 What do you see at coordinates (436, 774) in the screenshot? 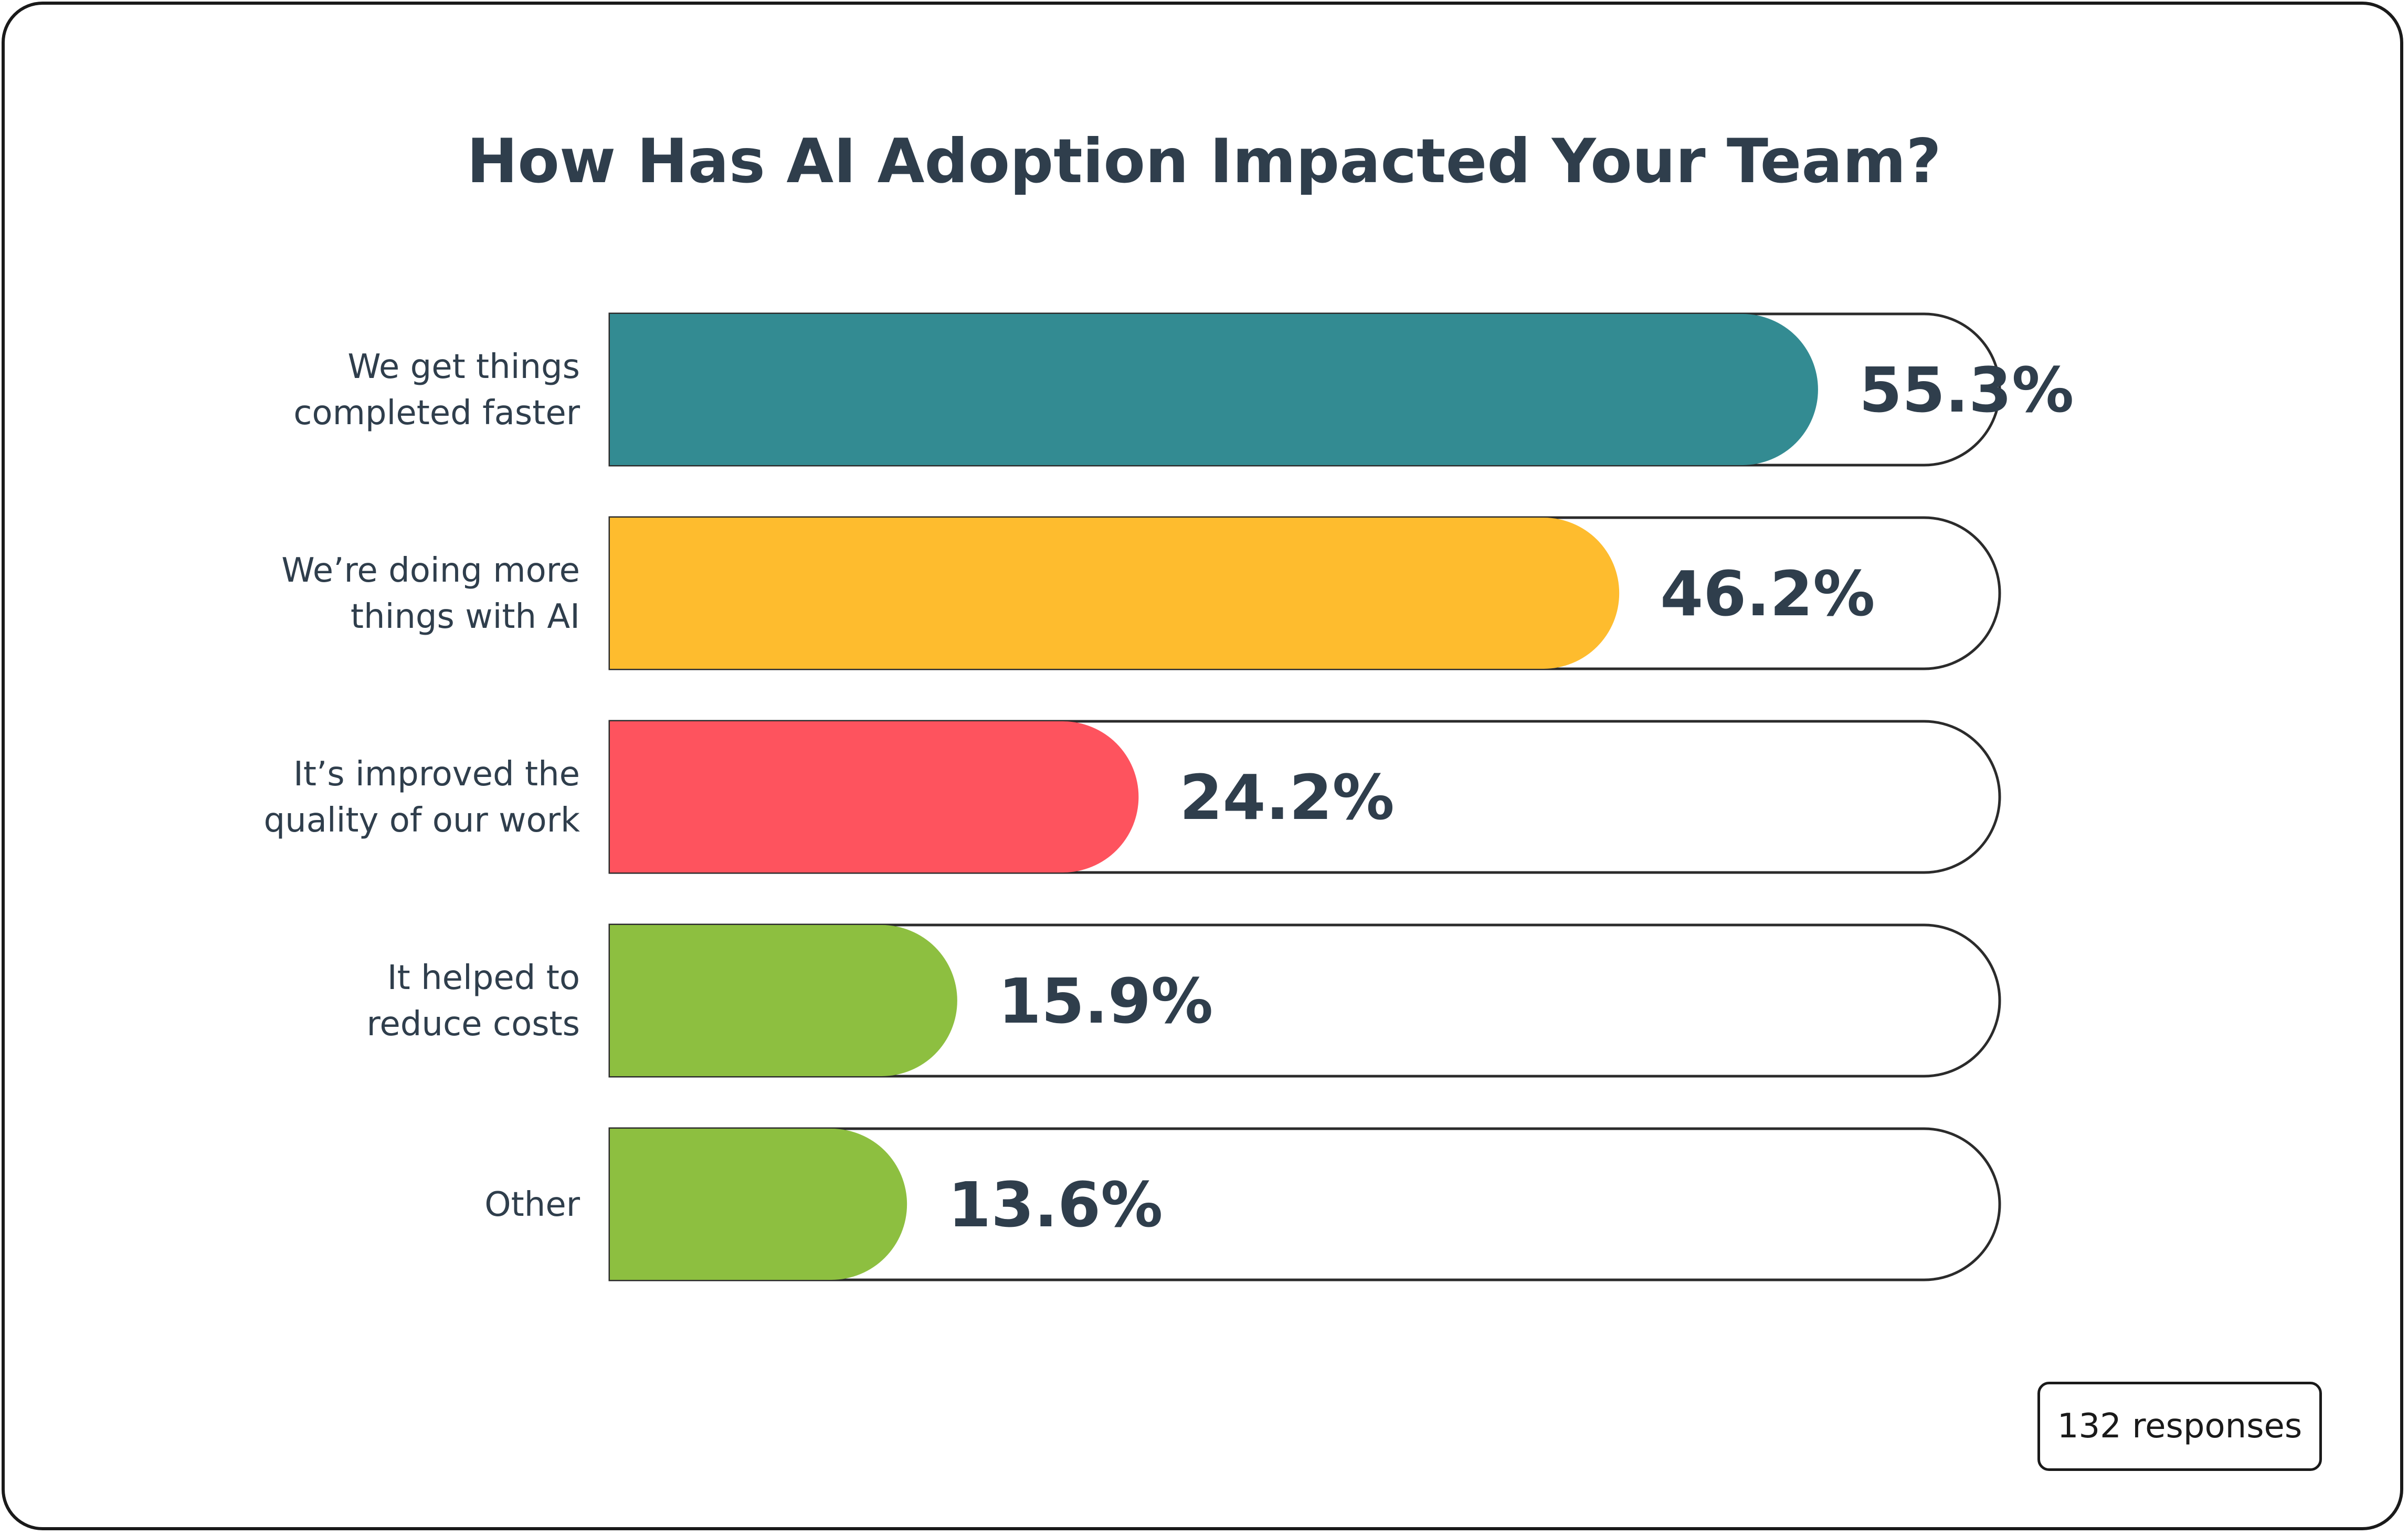
I see `category-label: It’s improved the` at bounding box center [436, 774].